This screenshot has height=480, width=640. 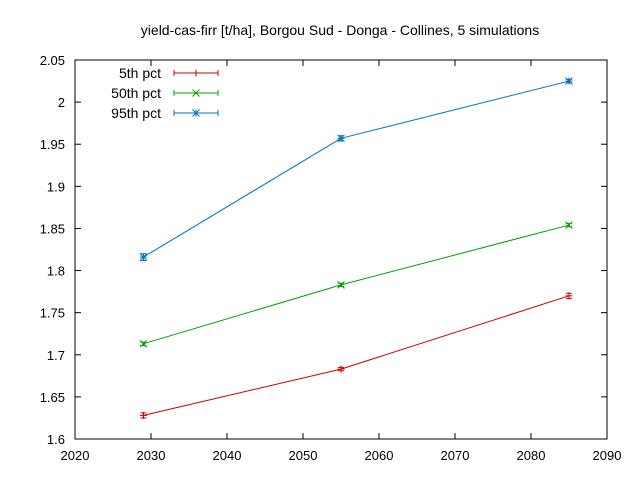 I want to click on y-tick-label: 2, so click(x=61, y=102).